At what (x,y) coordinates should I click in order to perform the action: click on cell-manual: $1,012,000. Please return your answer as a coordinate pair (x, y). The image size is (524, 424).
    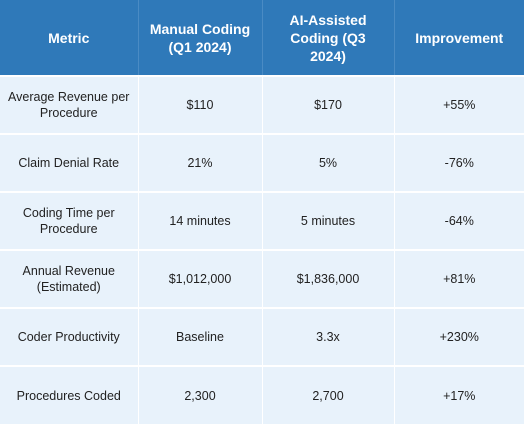
    Looking at the image, I should click on (200, 278).